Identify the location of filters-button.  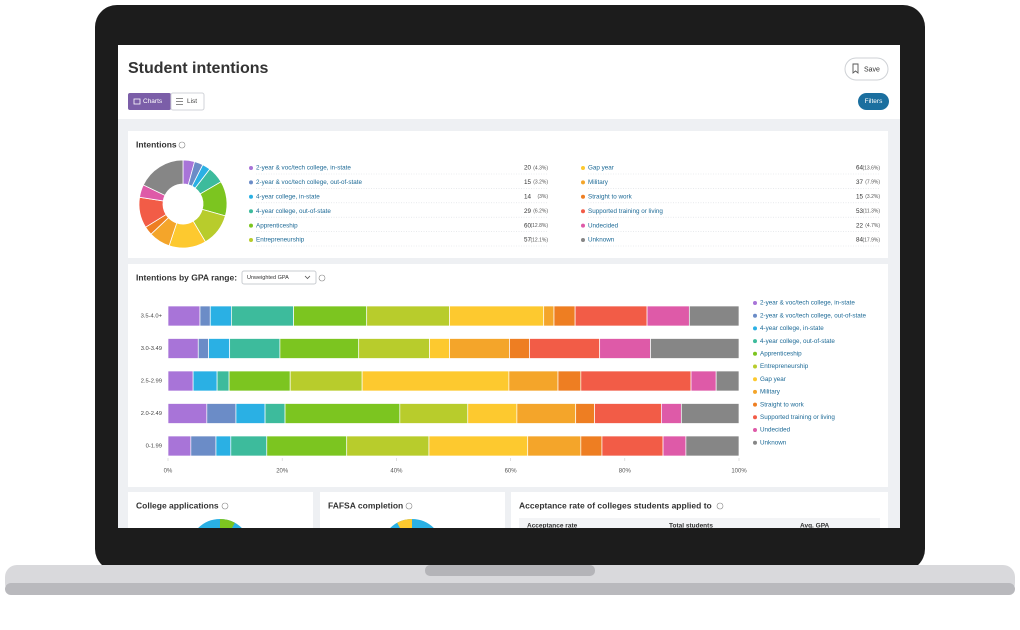
(873, 101).